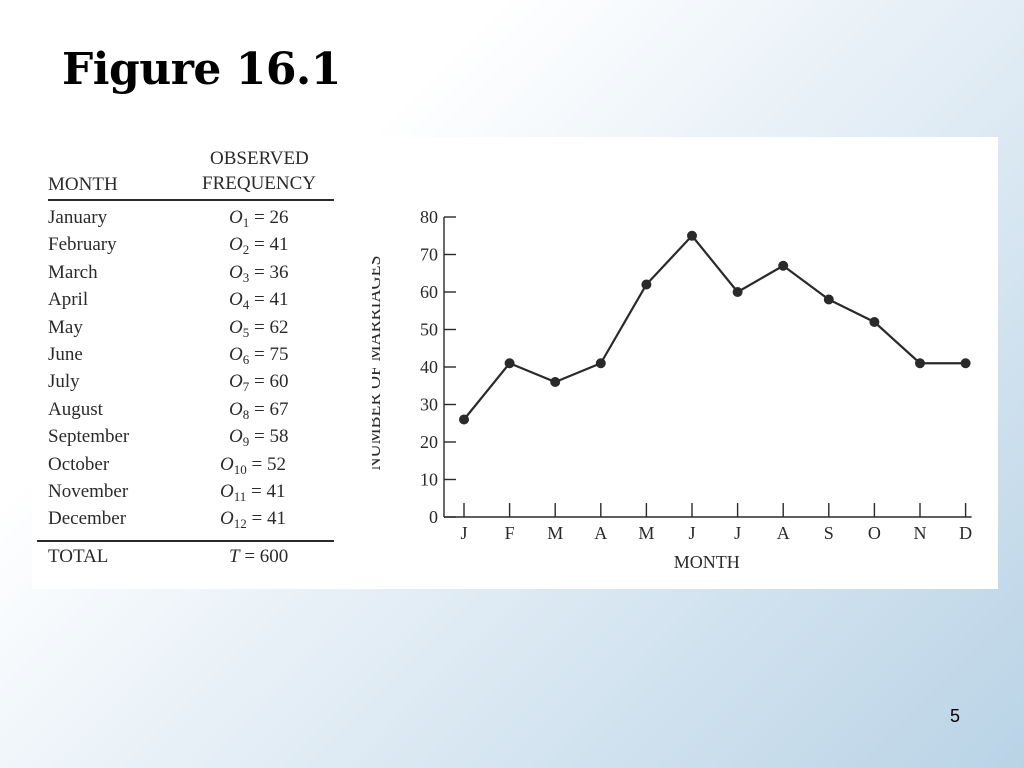  What do you see at coordinates (78, 556) in the screenshot?
I see `total-label: TOTAL` at bounding box center [78, 556].